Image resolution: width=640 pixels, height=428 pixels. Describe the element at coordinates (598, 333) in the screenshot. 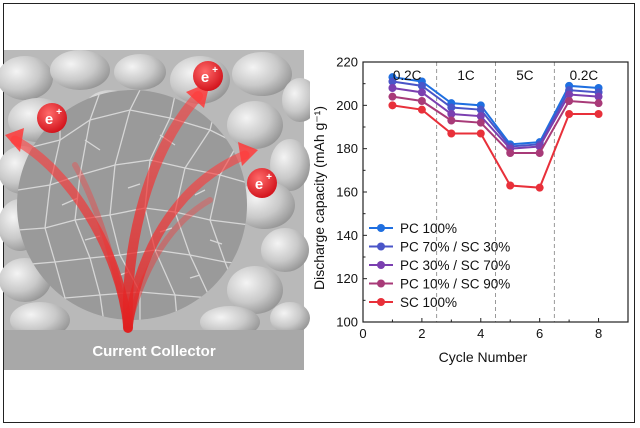

I see `x-tick-label: 8` at that location.